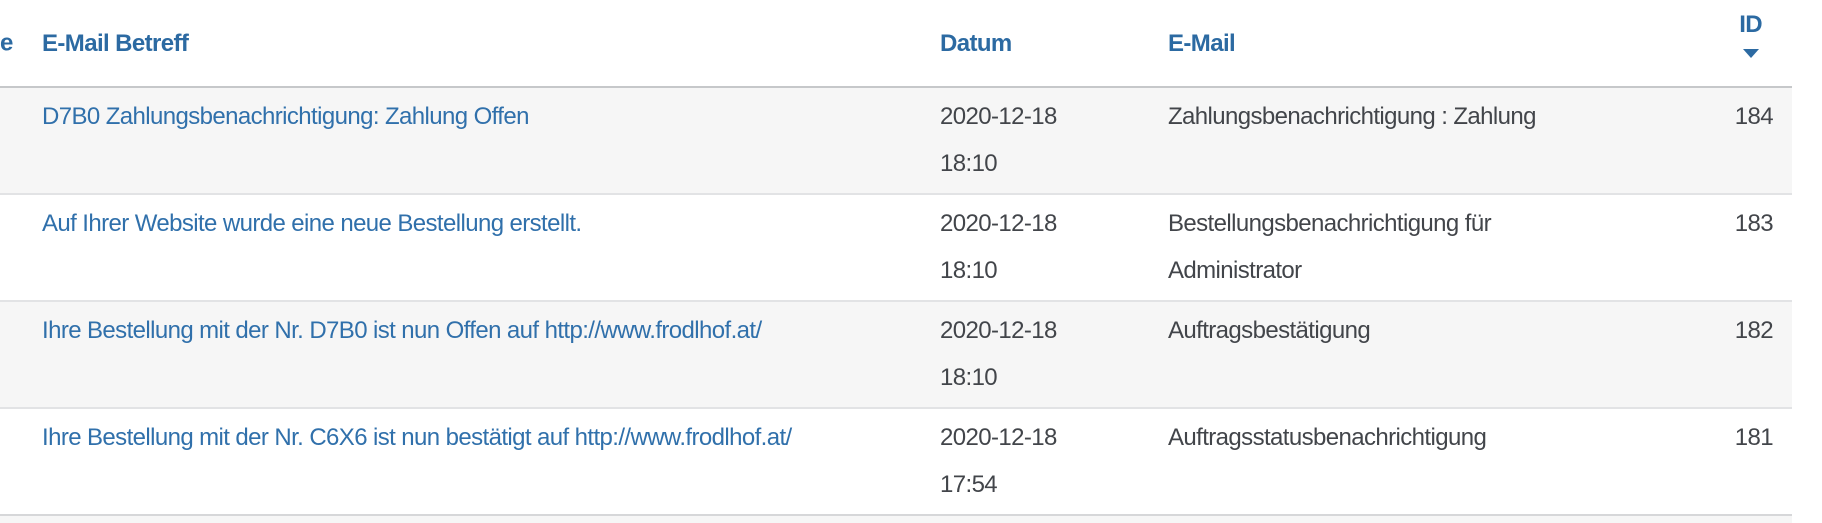 The height and width of the screenshot is (523, 1822). What do you see at coordinates (1269, 330) in the screenshot?
I see `email-type: Auftragsbestätigung` at bounding box center [1269, 330].